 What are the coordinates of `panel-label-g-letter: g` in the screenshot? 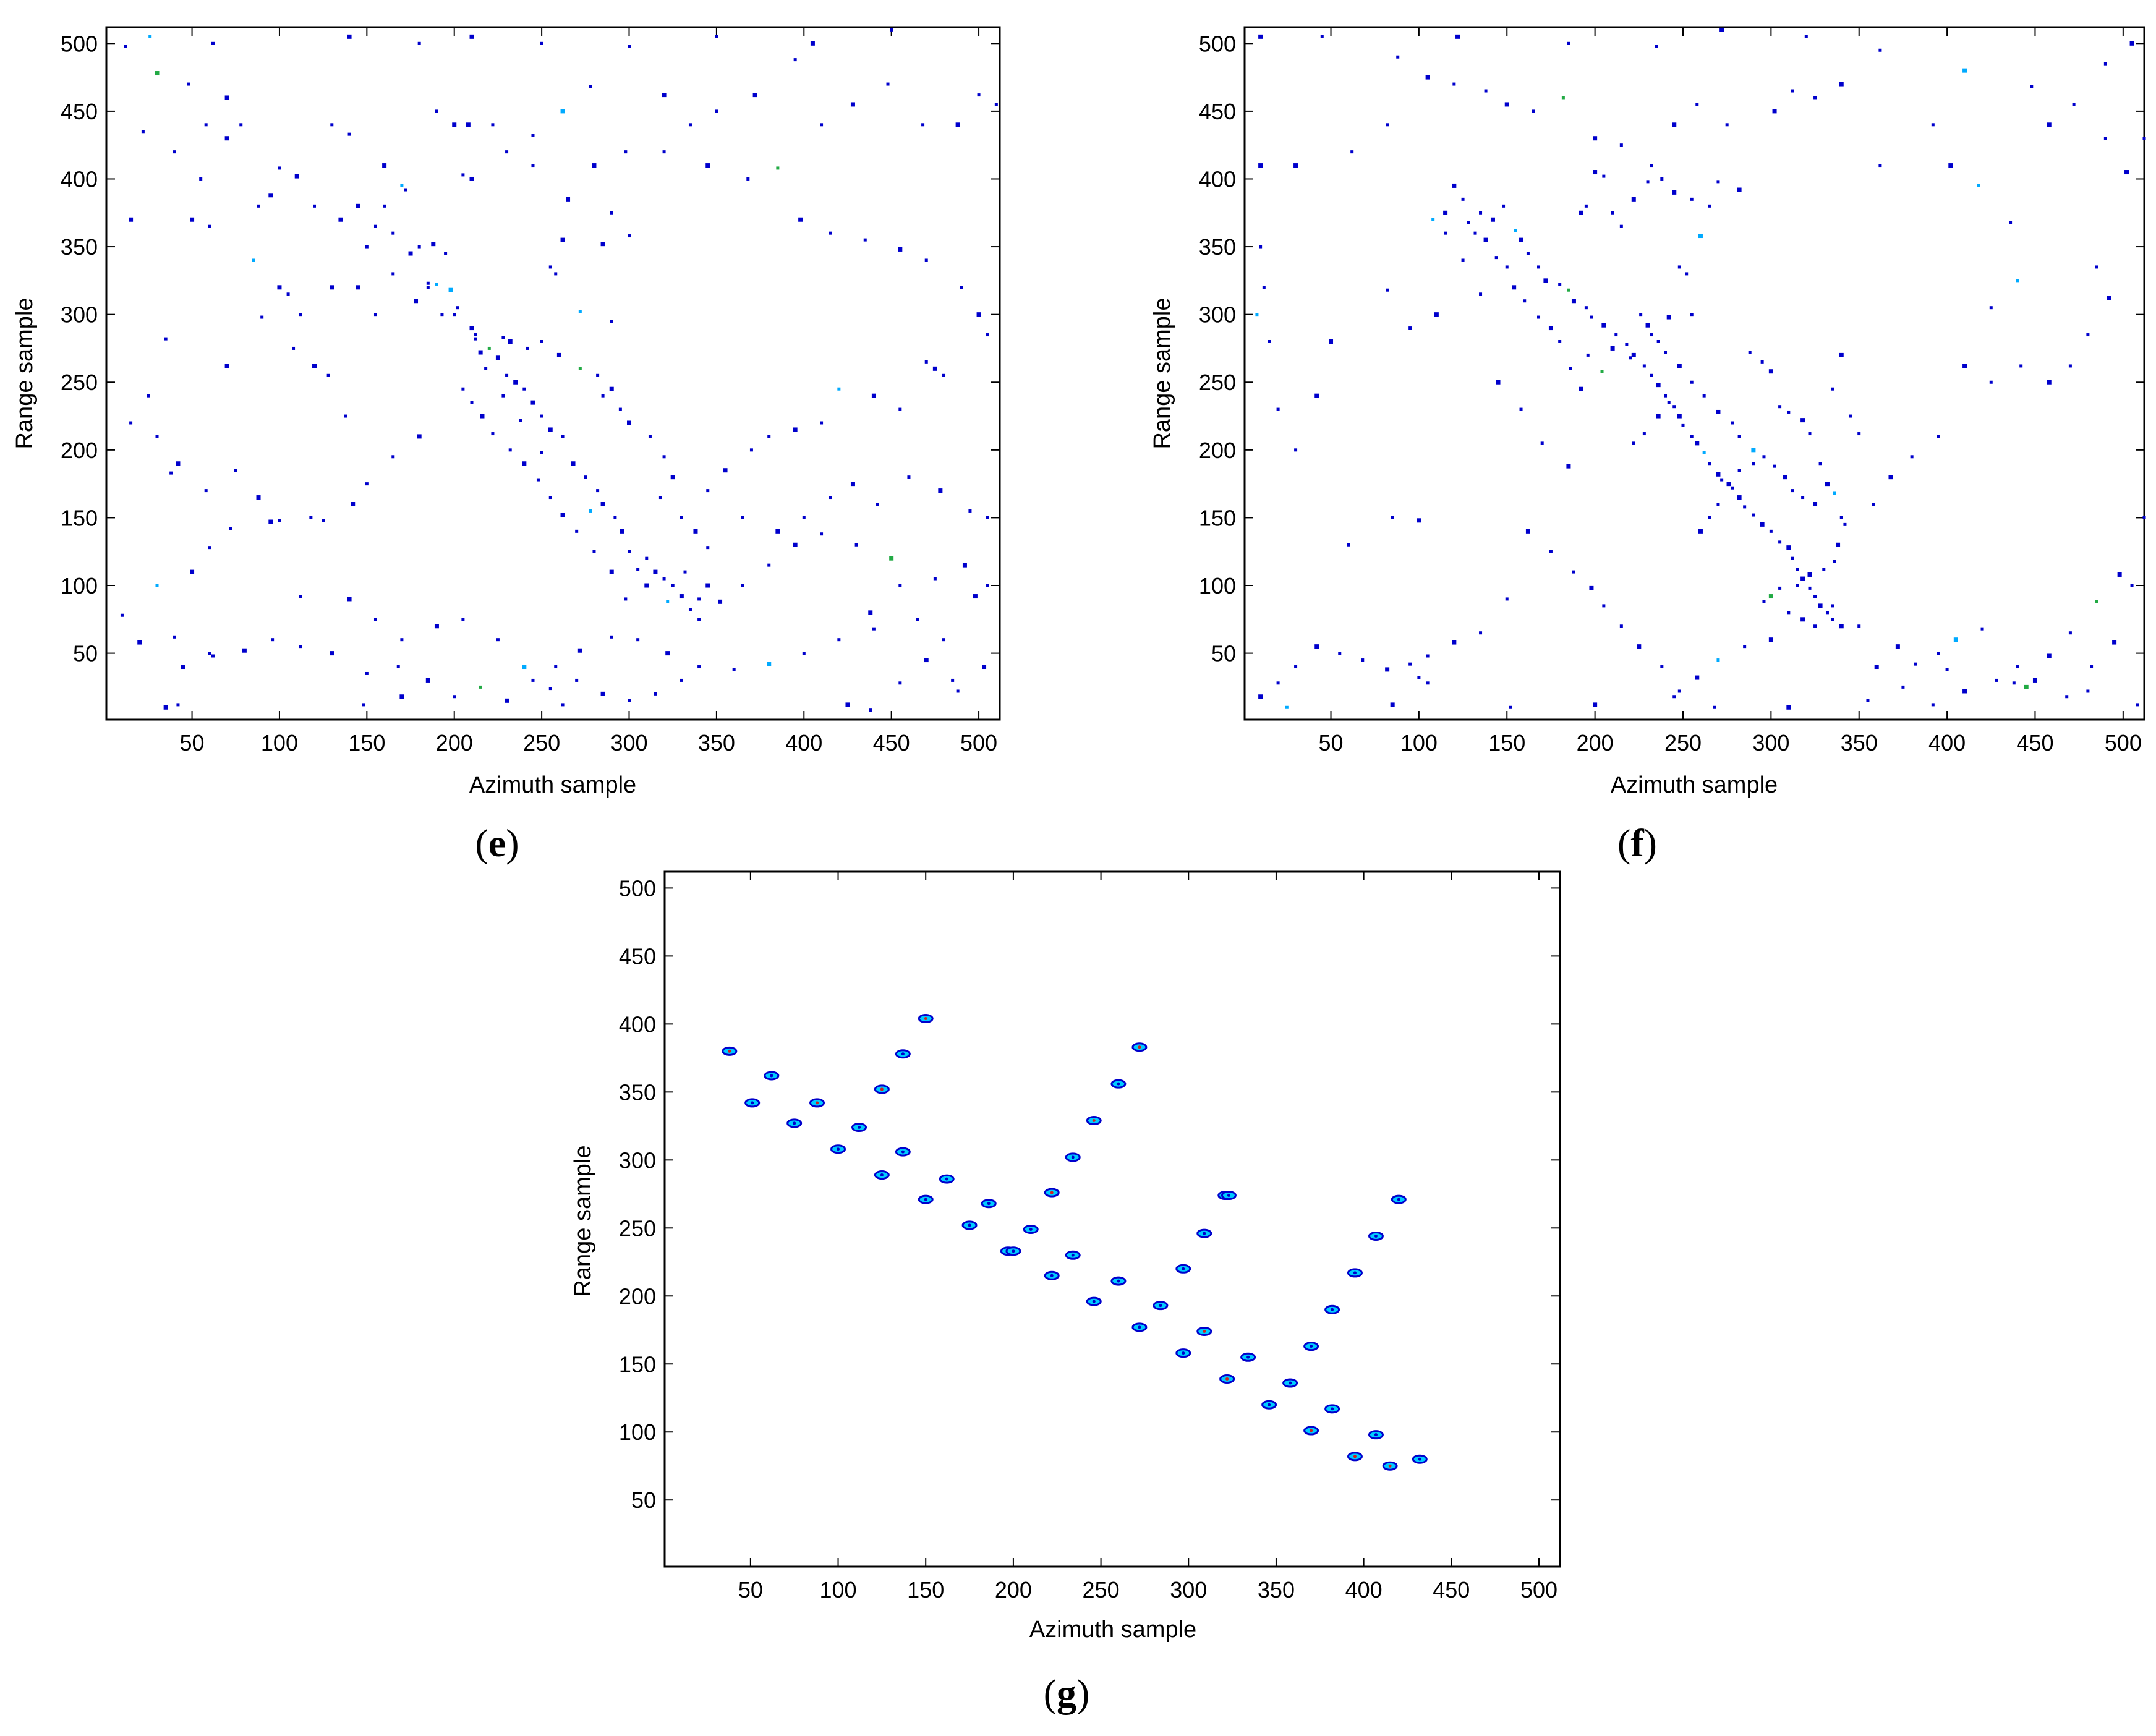 It's located at (1066, 1693).